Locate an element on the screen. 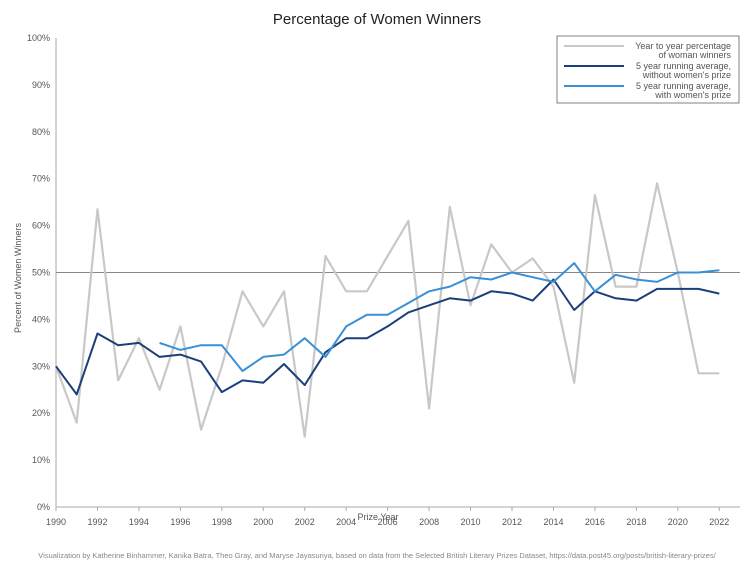 This screenshot has width=754, height=566. legend-label: of woman winners is located at coordinates (694, 55).